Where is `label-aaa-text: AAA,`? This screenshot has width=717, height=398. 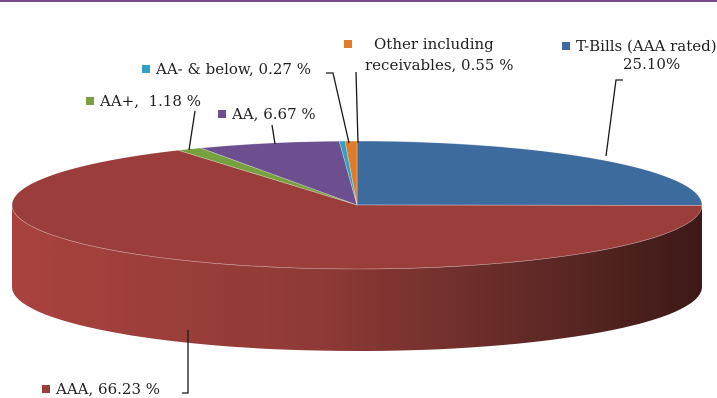
label-aaa-text: AAA, is located at coordinates (75, 389).